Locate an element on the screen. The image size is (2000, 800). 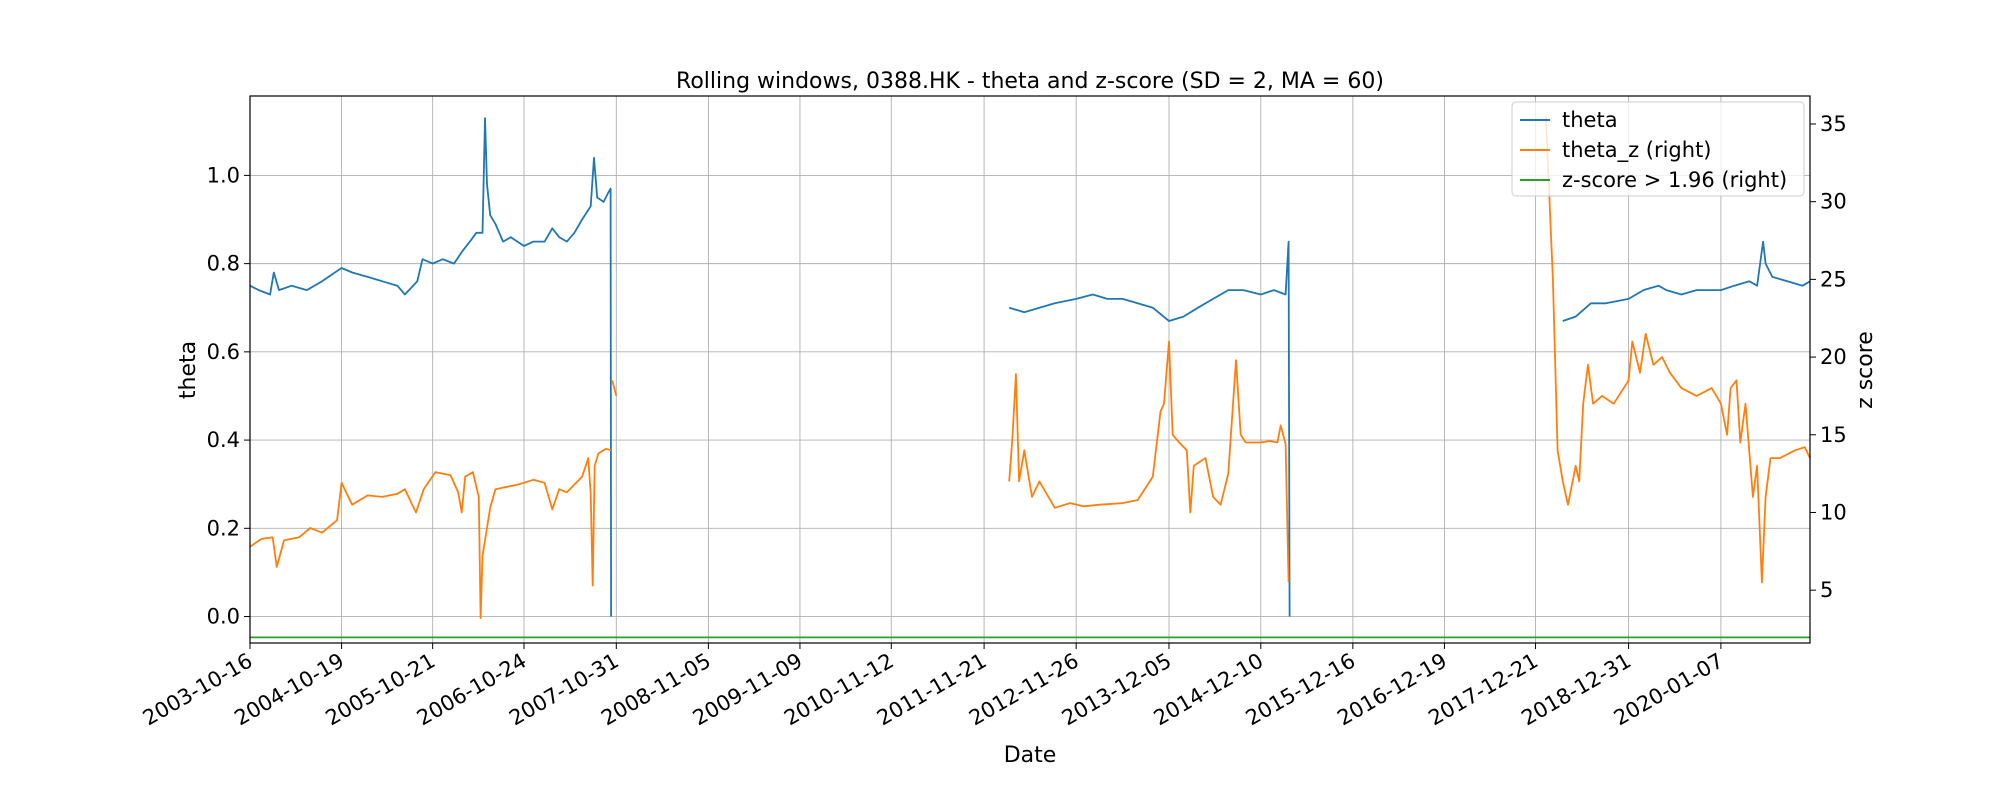
y-tick-label: 0.0 is located at coordinates (223, 617).